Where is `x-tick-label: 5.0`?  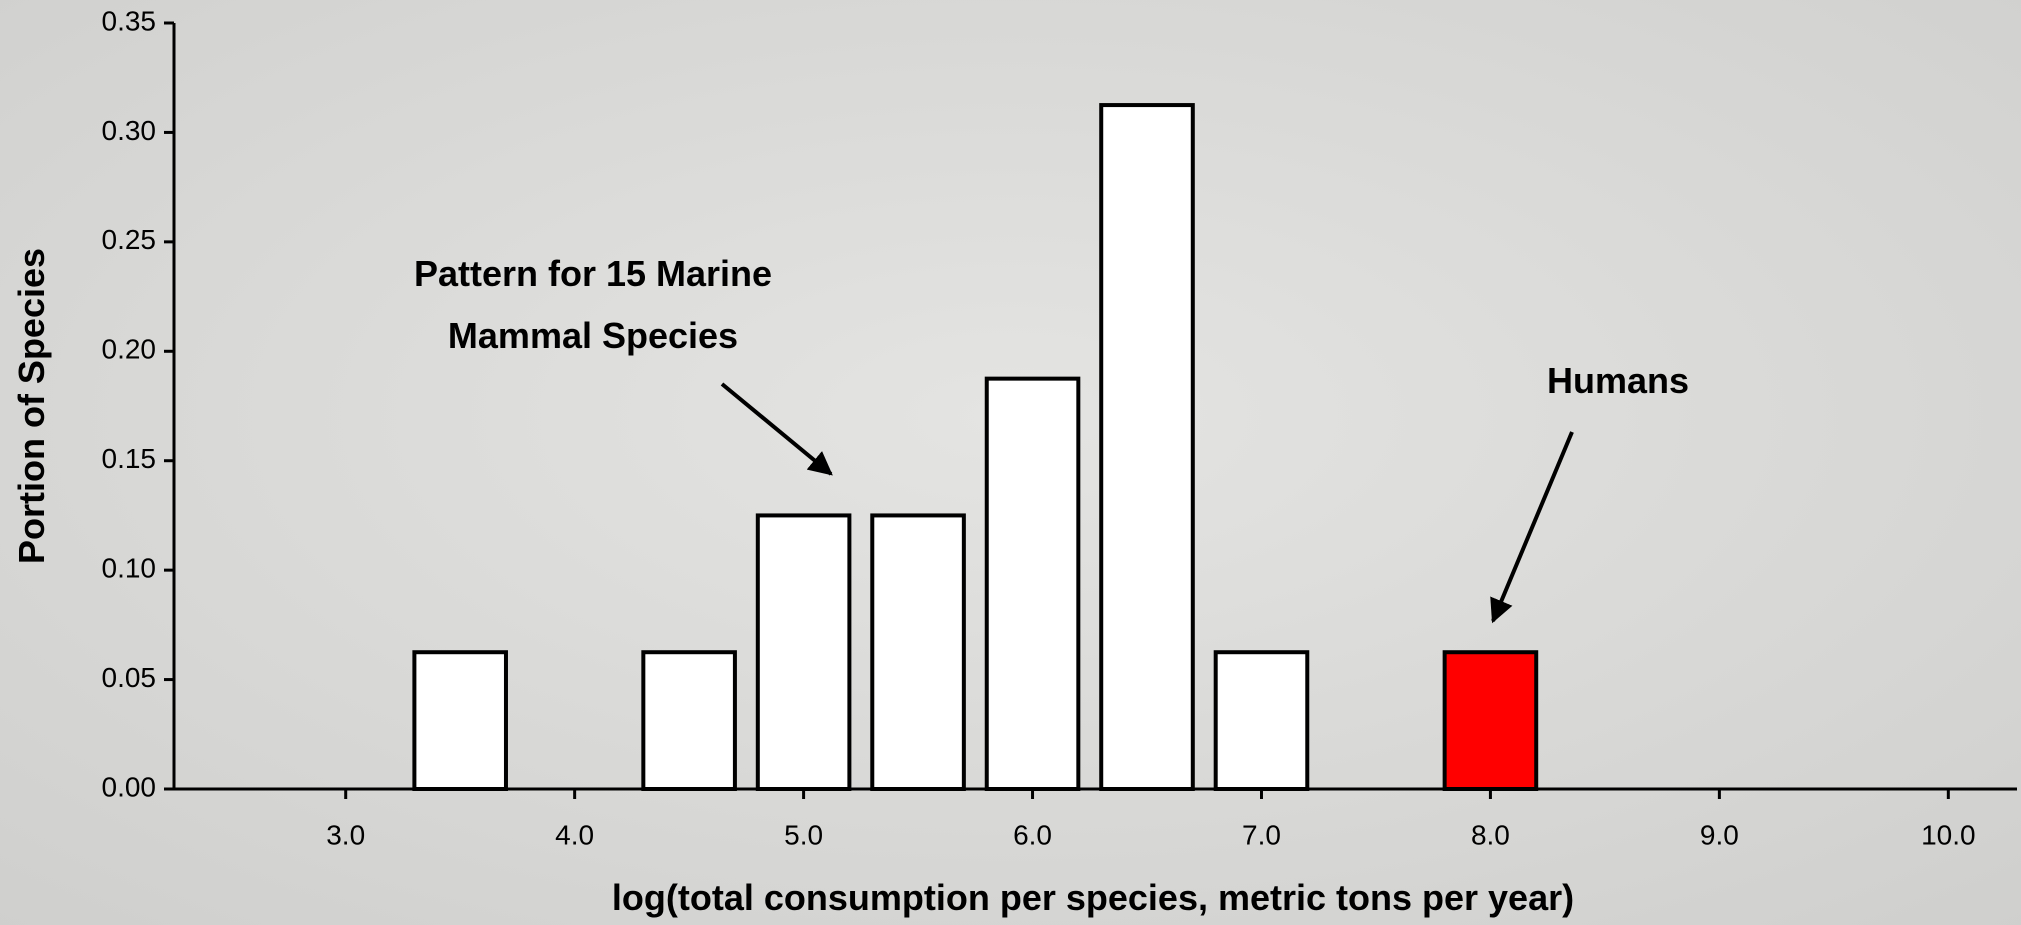
x-tick-label: 5.0 is located at coordinates (803, 834).